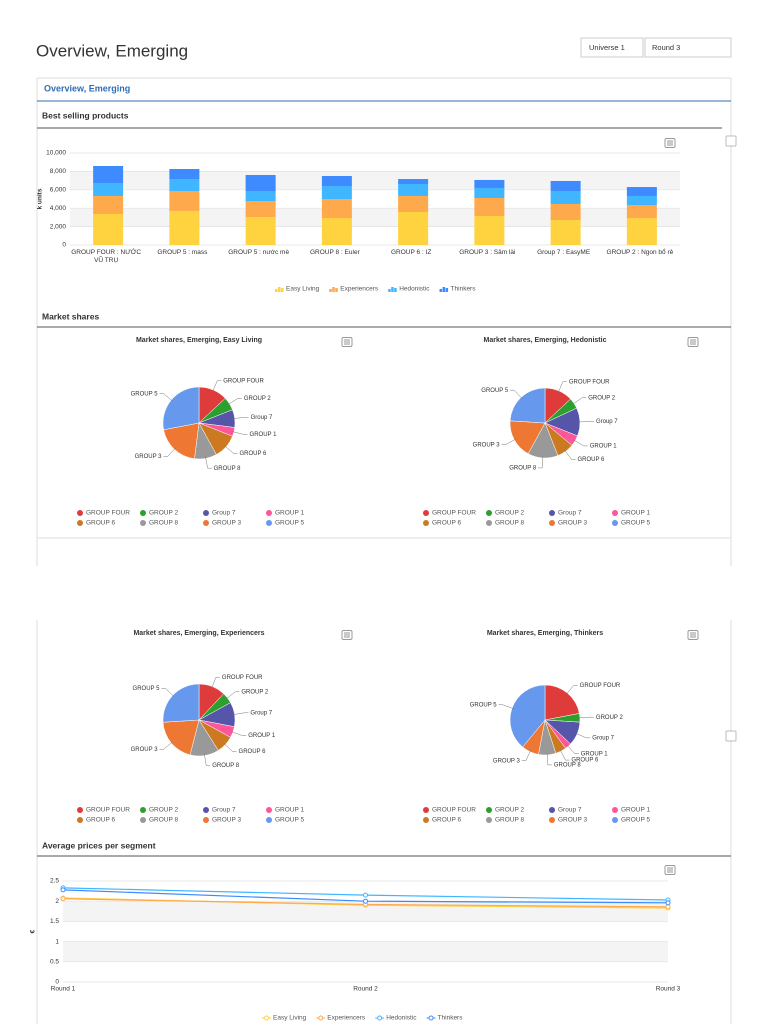  Describe the element at coordinates (607, 47) in the screenshot. I see `select-label: Universe 1` at that location.